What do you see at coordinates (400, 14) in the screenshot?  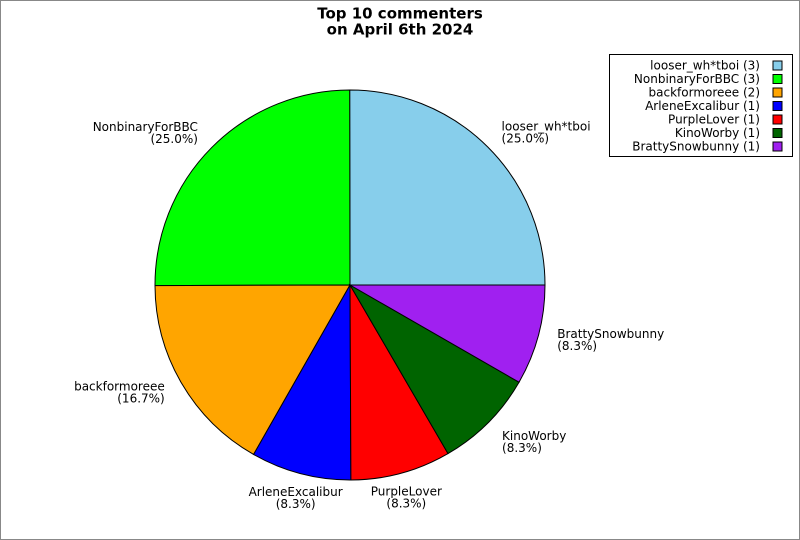 I see `chart-title: Top 10 commenters` at bounding box center [400, 14].